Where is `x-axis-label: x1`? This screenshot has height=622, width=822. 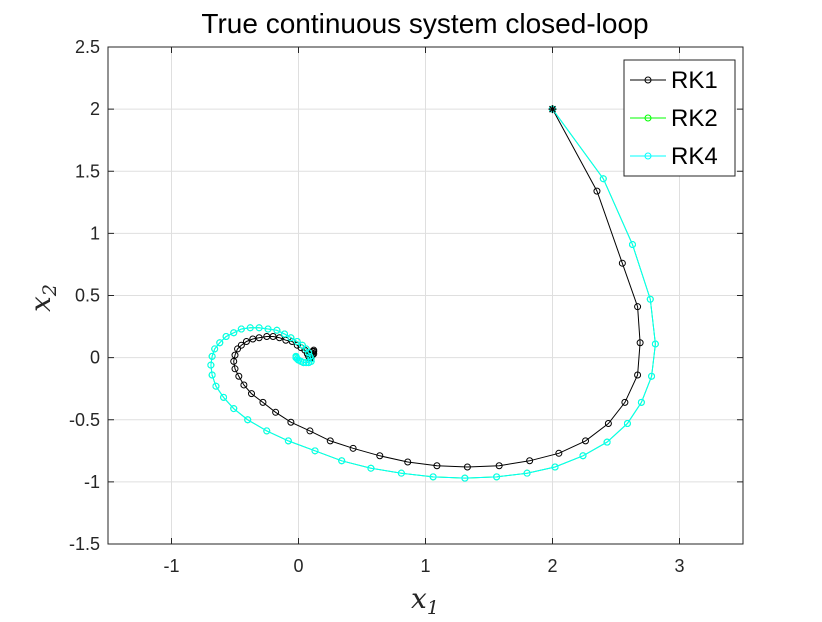
x-axis-label: x1 is located at coordinates (425, 599).